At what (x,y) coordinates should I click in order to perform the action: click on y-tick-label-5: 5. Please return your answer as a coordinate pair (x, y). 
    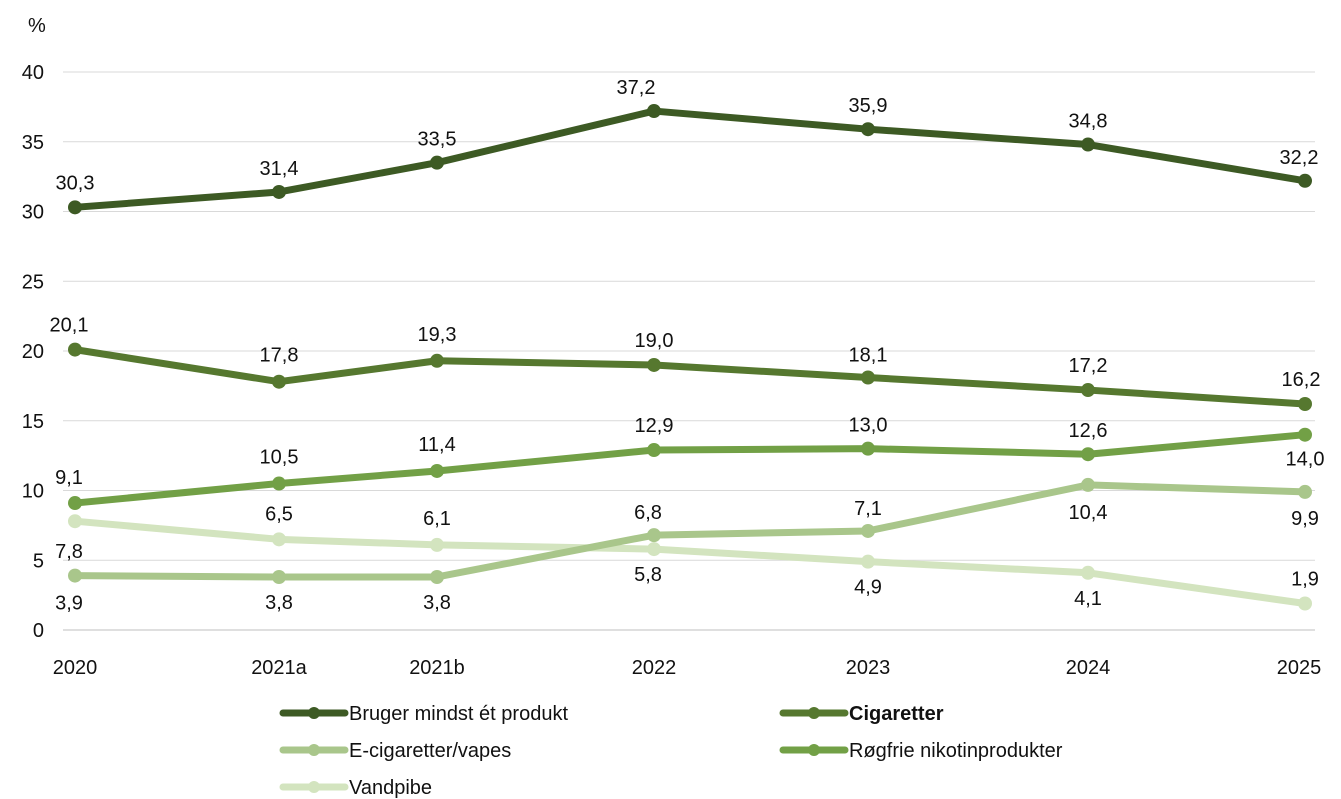
    Looking at the image, I should click on (38, 561).